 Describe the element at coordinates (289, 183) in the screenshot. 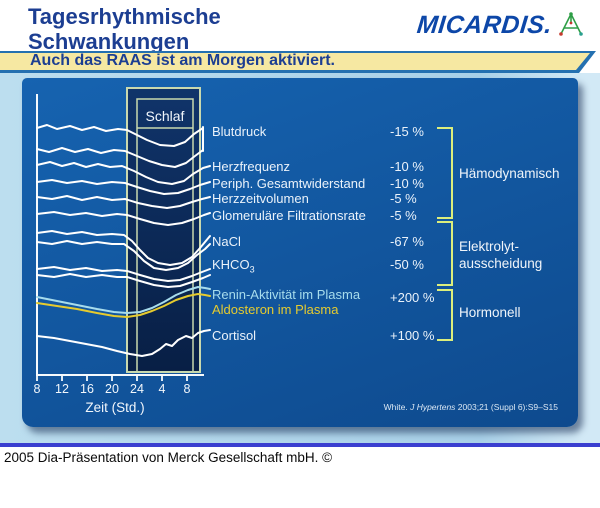

I see `label-periph-gesamtwiderstand: Periph. Gesamtwiderstand` at that location.